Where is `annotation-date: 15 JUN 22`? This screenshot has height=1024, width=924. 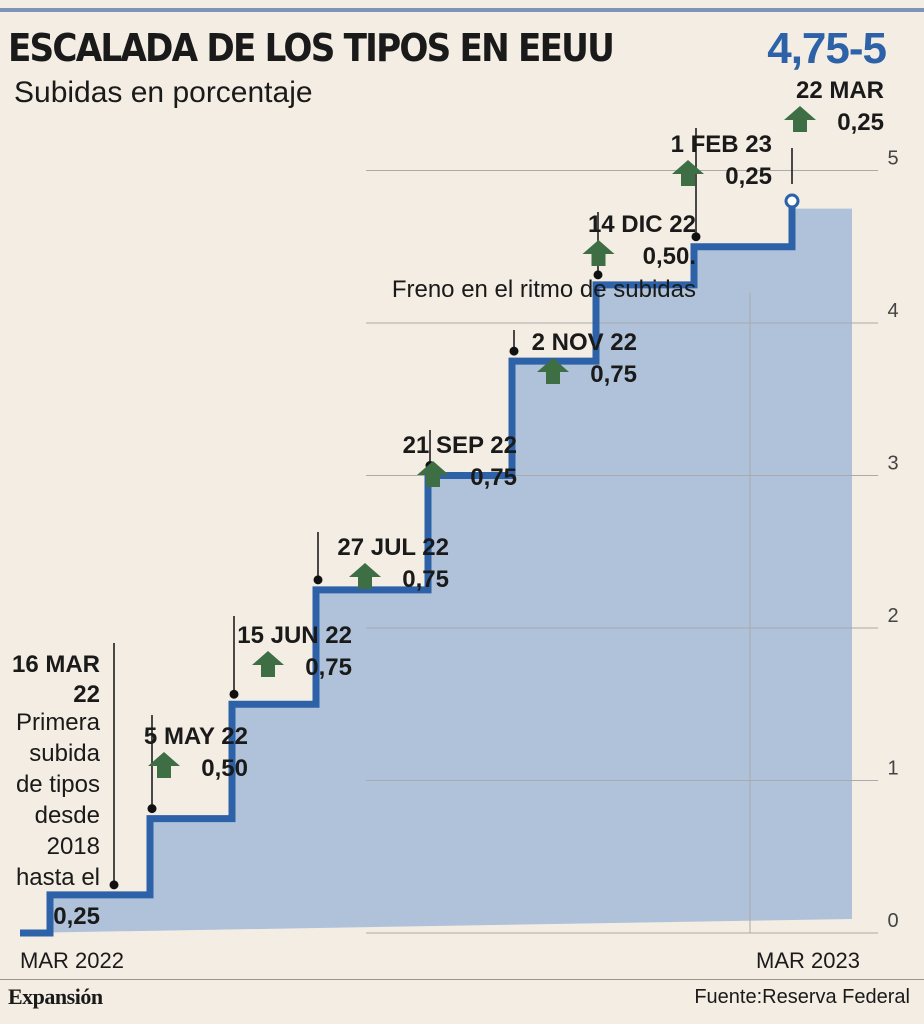 annotation-date: 15 JUN 22 is located at coordinates (294, 635).